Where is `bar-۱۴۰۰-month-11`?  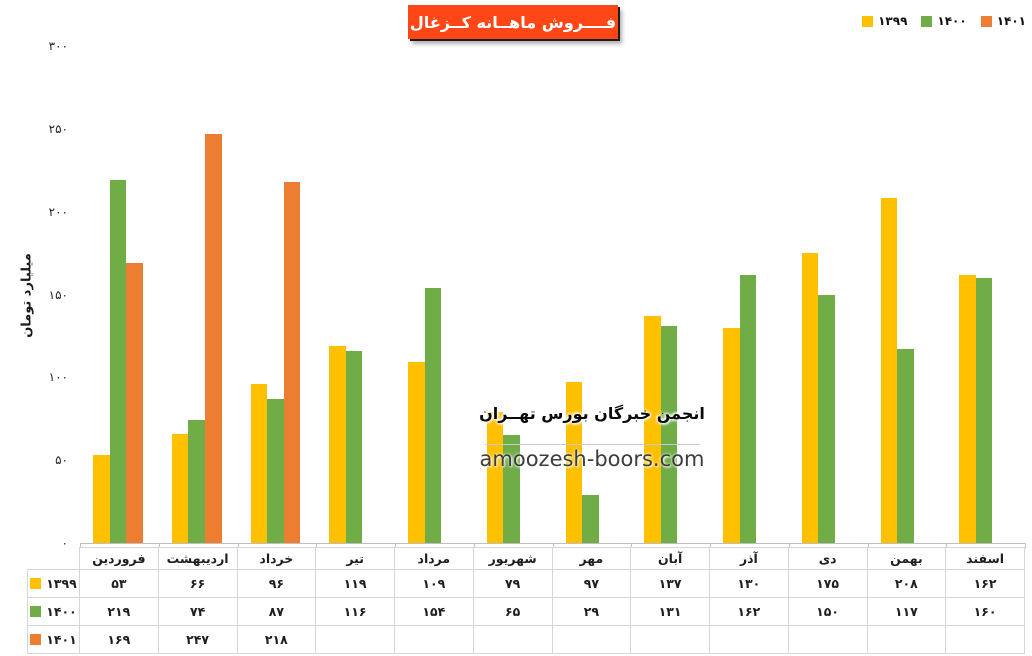 bar-۱۴۰۰-month-11 is located at coordinates (905, 446).